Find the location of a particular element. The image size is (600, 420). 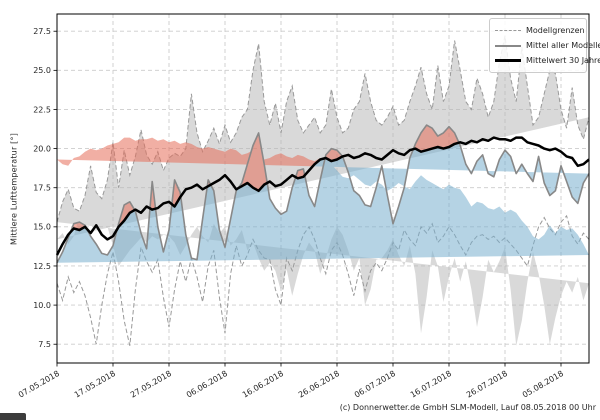

svg-text: 17.05.2018 is located at coordinates (95, 384).